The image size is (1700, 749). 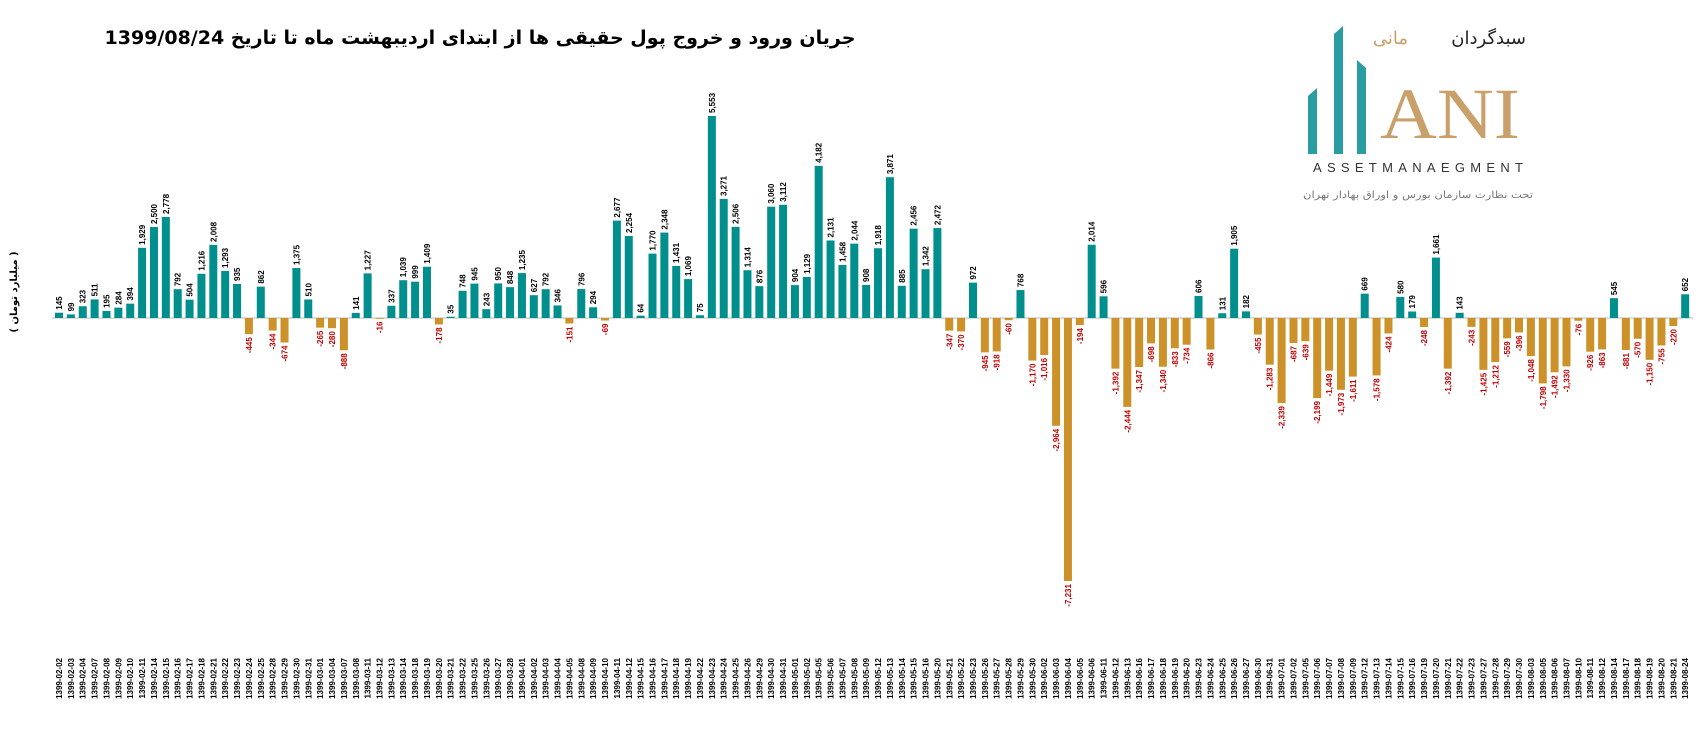 I want to click on data-label: 2,677, so click(x=617, y=207).